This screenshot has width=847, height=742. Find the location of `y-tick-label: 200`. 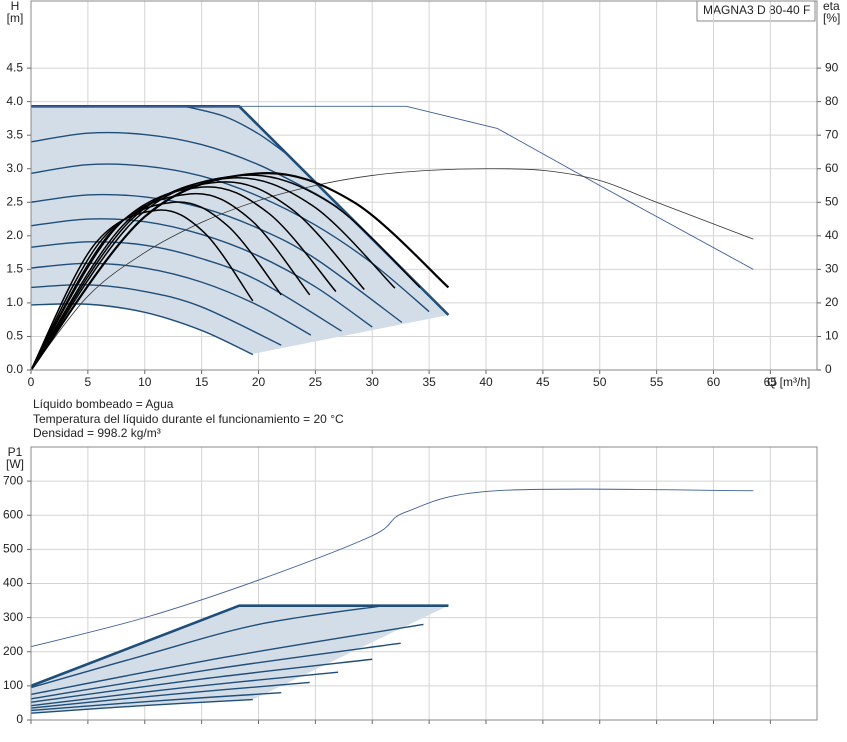

y-tick-label: 200 is located at coordinates (13, 651).